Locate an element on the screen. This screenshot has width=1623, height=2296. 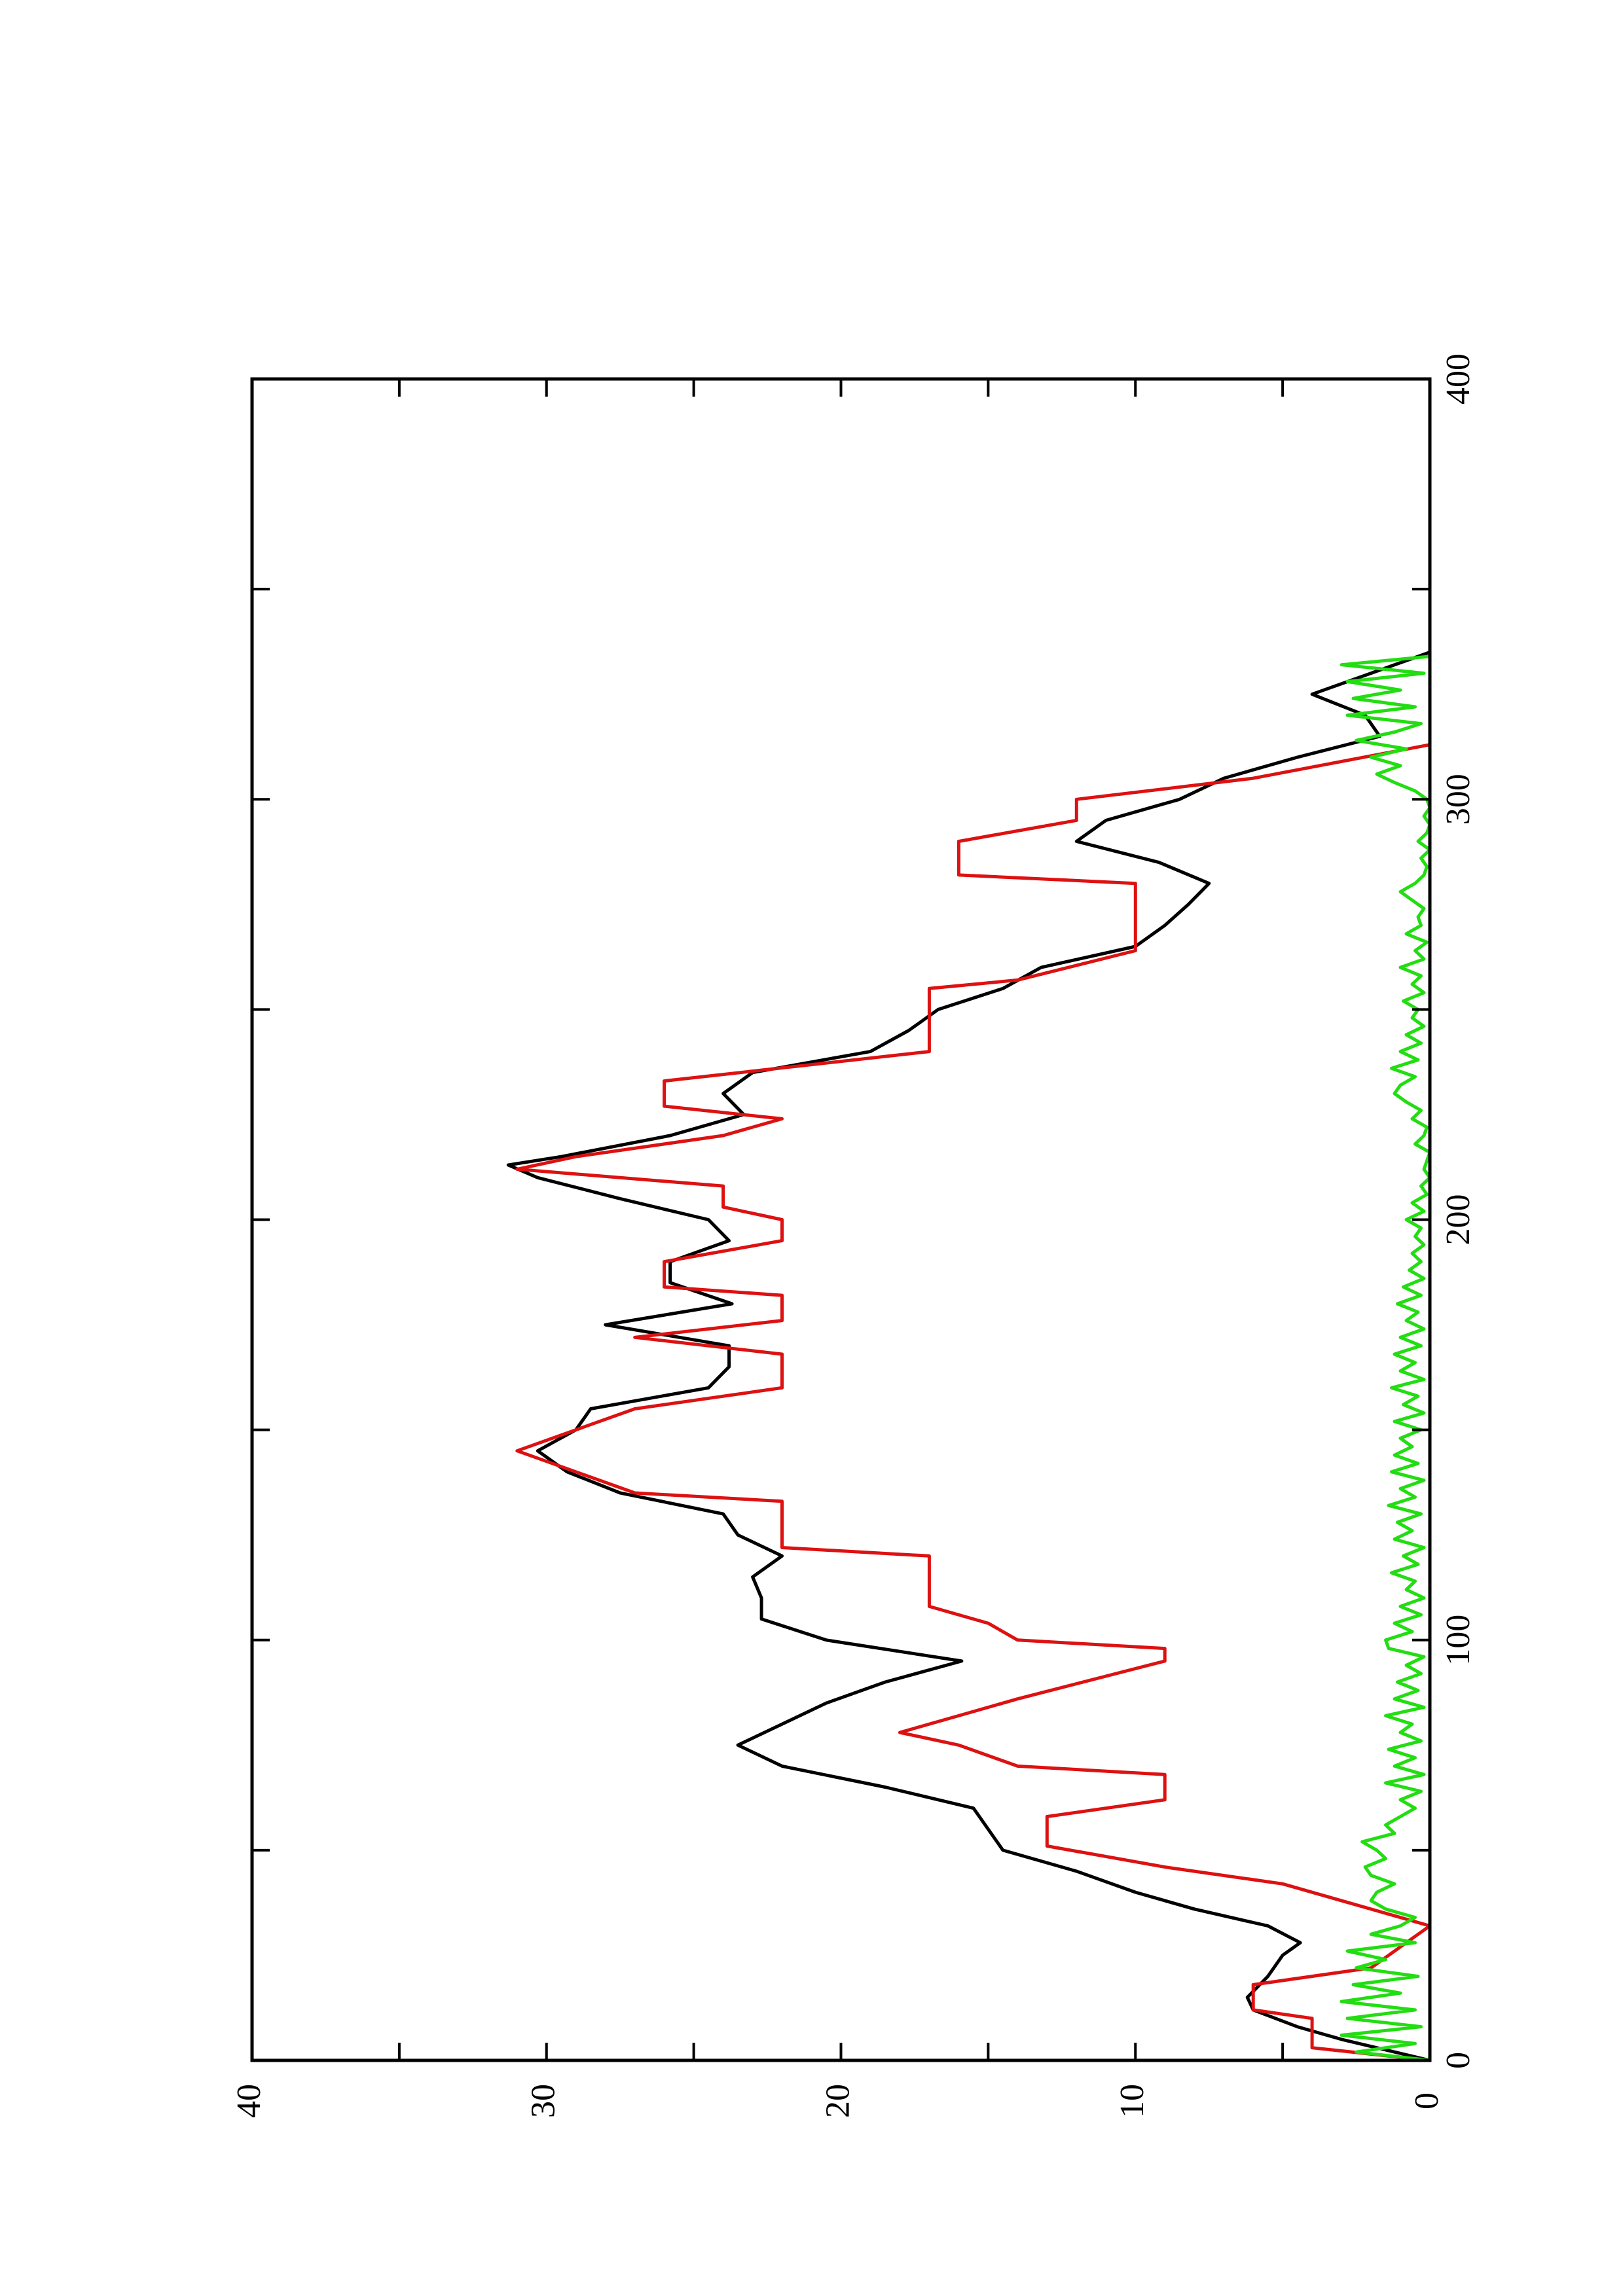
y-tick-label: 30 is located at coordinates (543, 2101).